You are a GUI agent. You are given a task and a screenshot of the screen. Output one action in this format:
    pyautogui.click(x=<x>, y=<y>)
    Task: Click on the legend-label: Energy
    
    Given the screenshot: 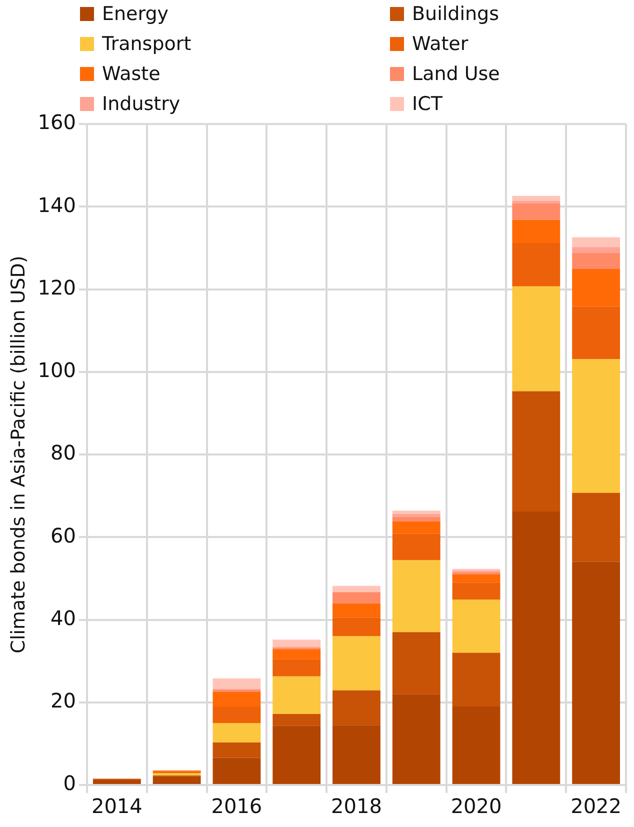 What is the action you would take?
    pyautogui.click(x=135, y=14)
    